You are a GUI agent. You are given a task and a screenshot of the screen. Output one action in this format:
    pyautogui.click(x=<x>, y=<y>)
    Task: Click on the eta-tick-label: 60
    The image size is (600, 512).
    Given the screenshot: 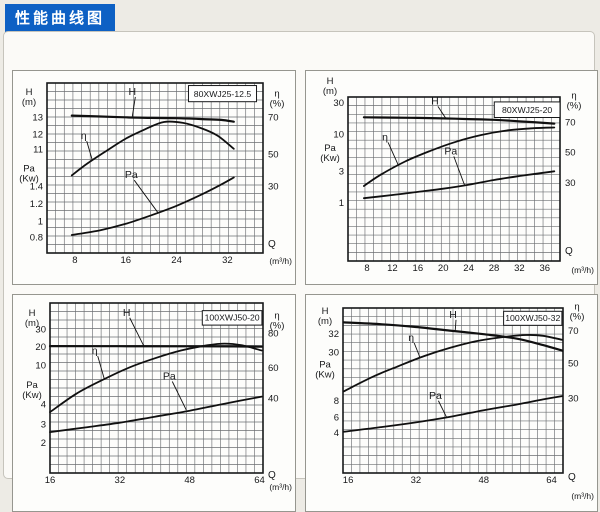 What is the action you would take?
    pyautogui.click(x=273, y=368)
    